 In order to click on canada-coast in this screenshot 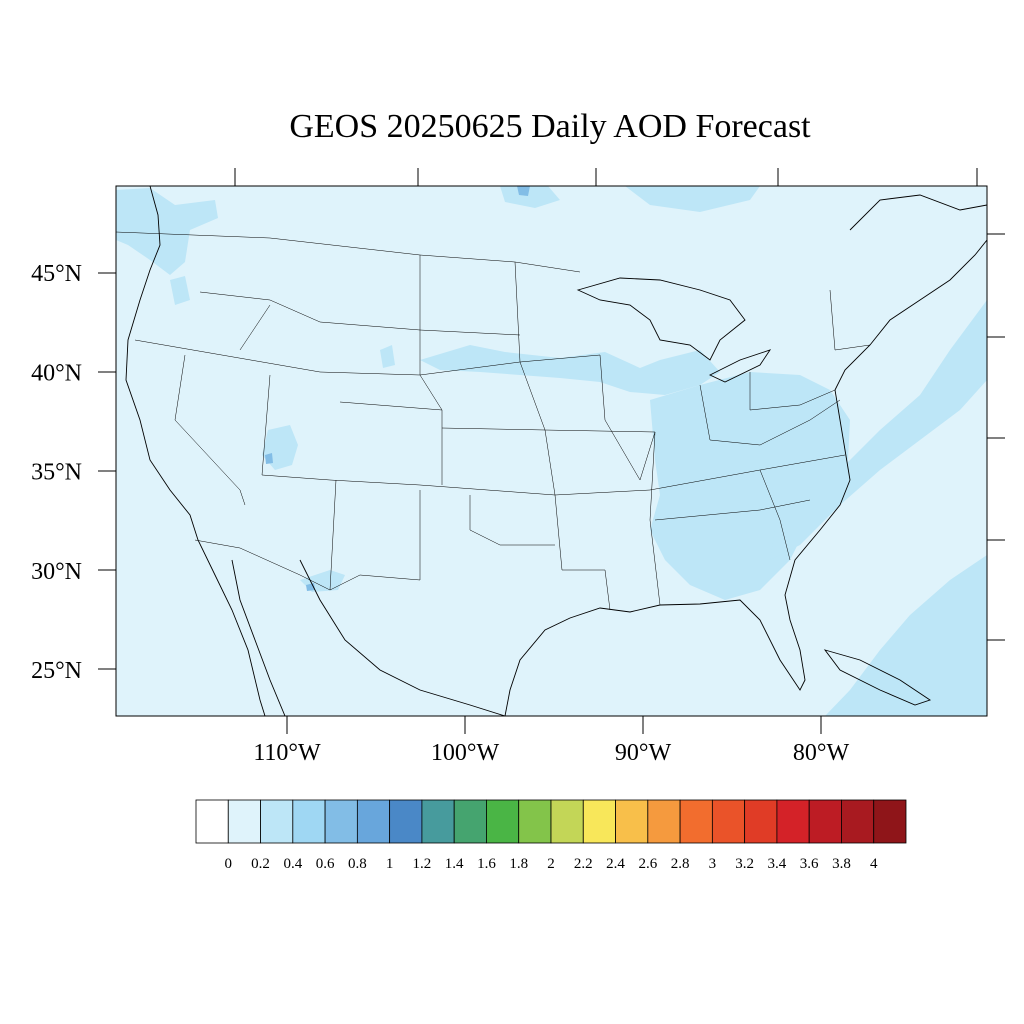, I will do `click(918, 212)`.